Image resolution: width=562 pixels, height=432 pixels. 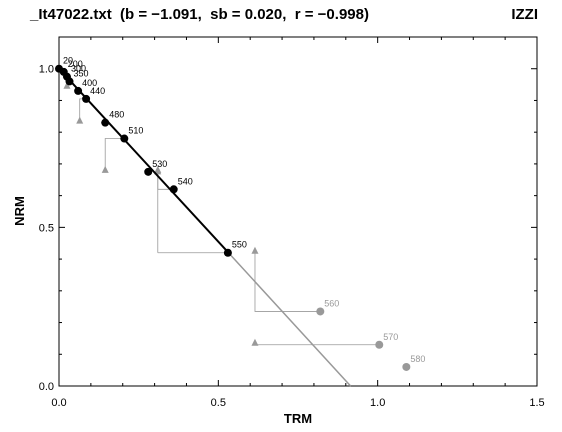 I want to click on x-axis-label: TRM, so click(x=298, y=418).